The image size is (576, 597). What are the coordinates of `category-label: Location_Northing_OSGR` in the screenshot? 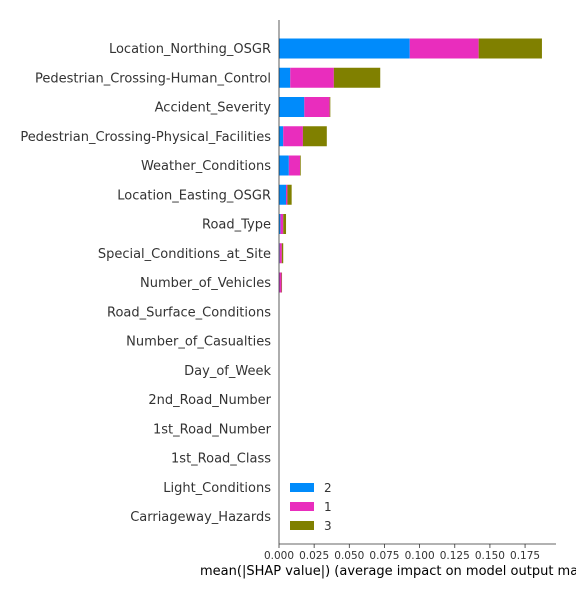 It's located at (190, 49).